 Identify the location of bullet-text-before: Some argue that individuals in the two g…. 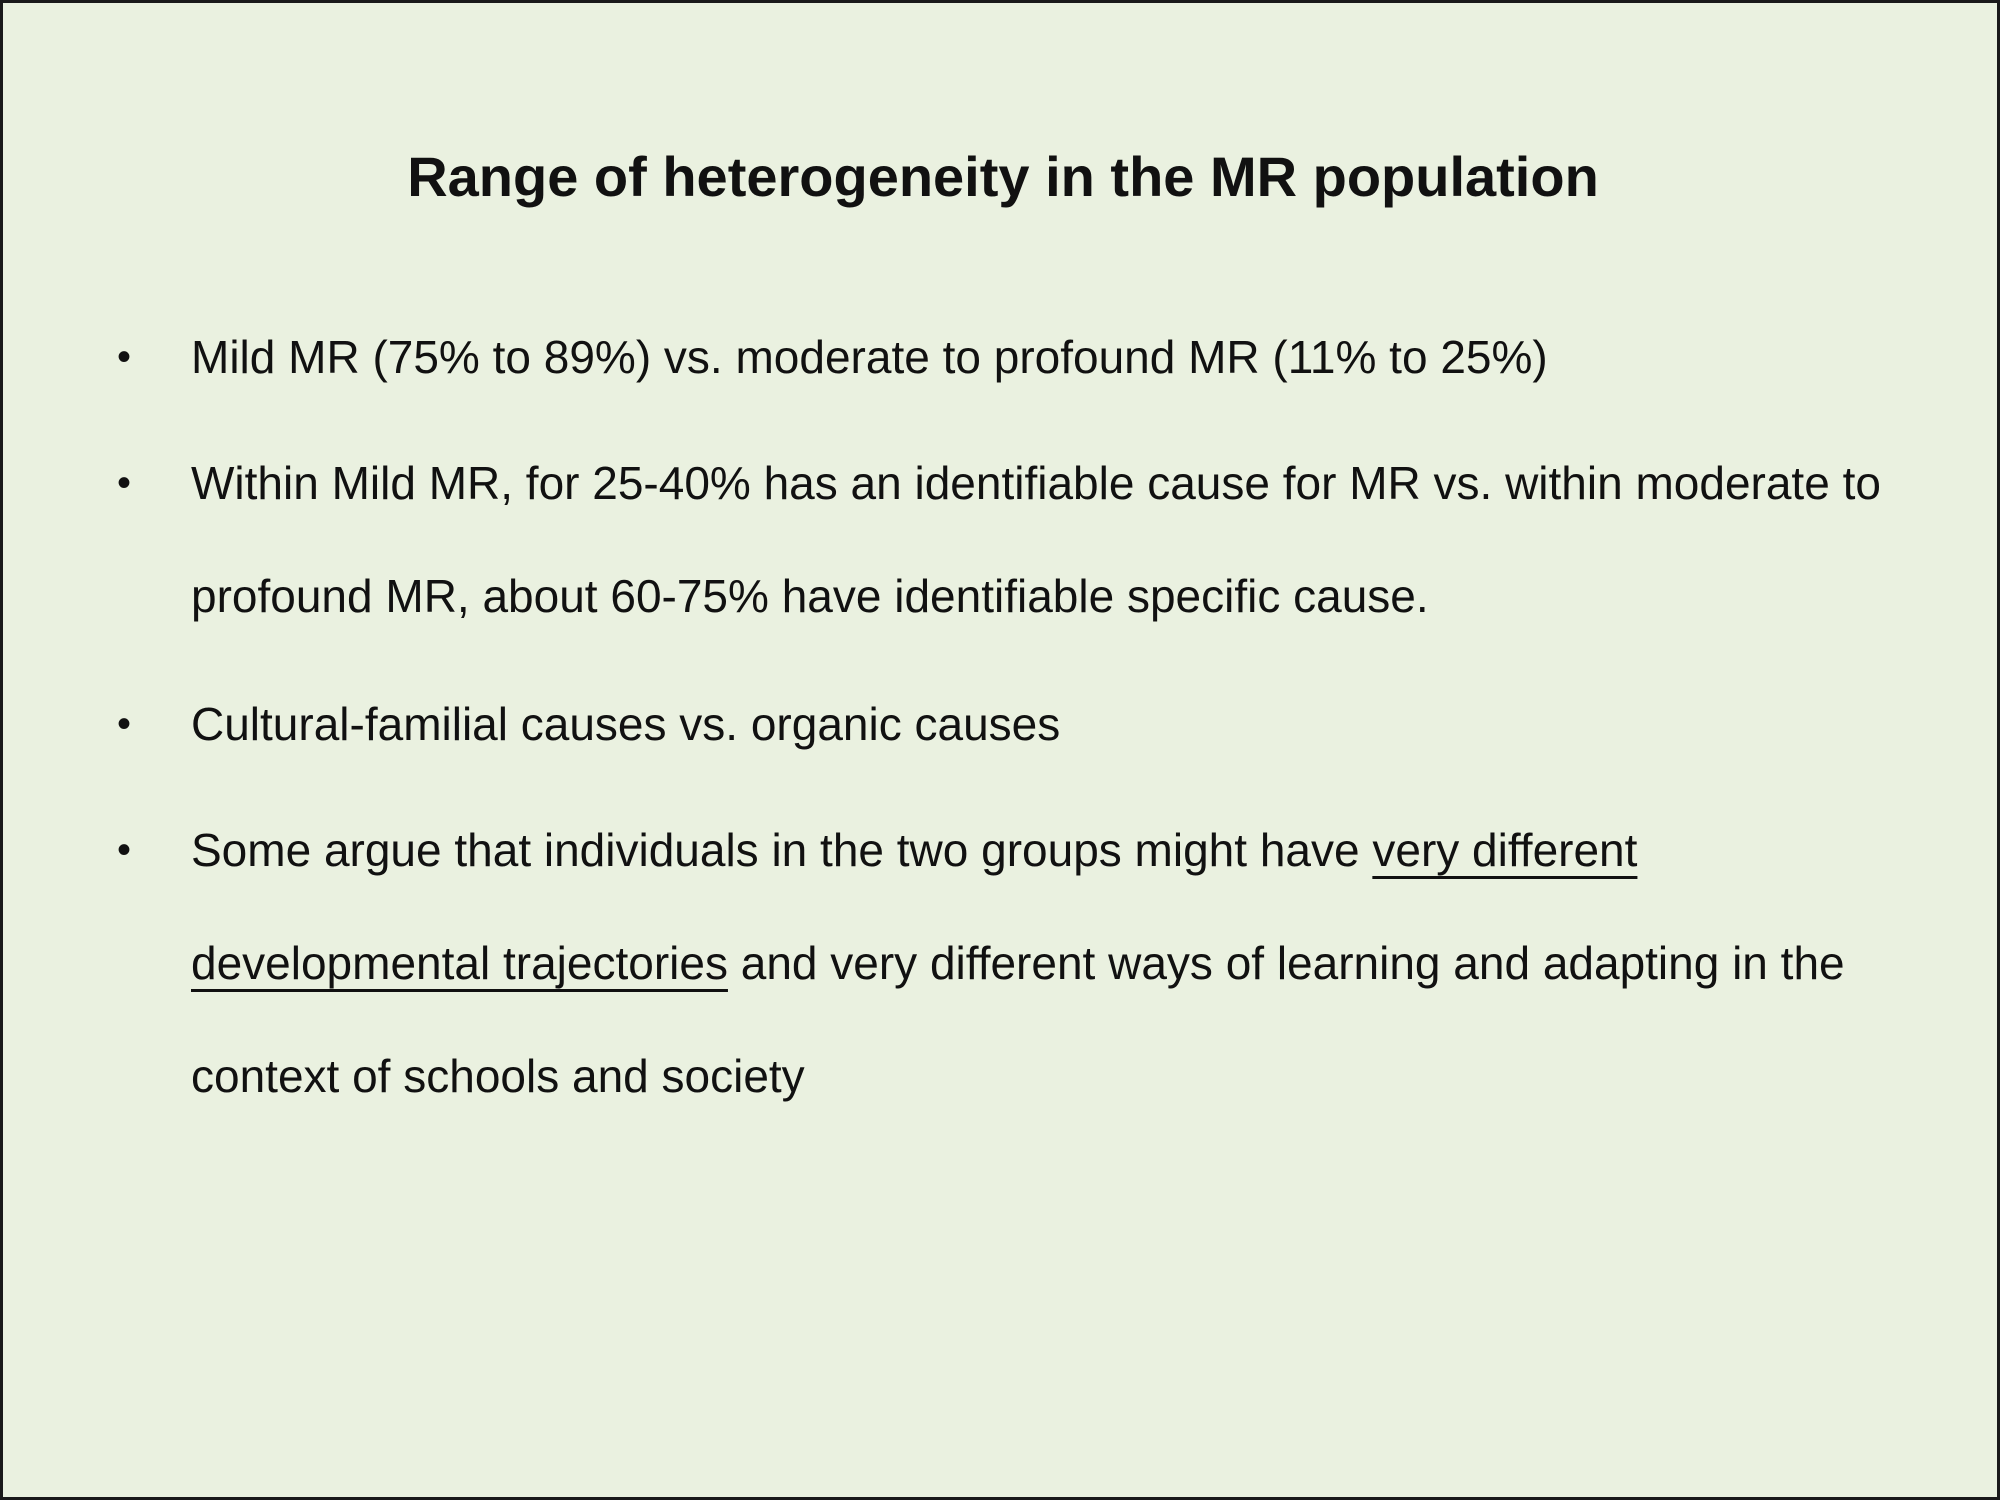
(782, 850).